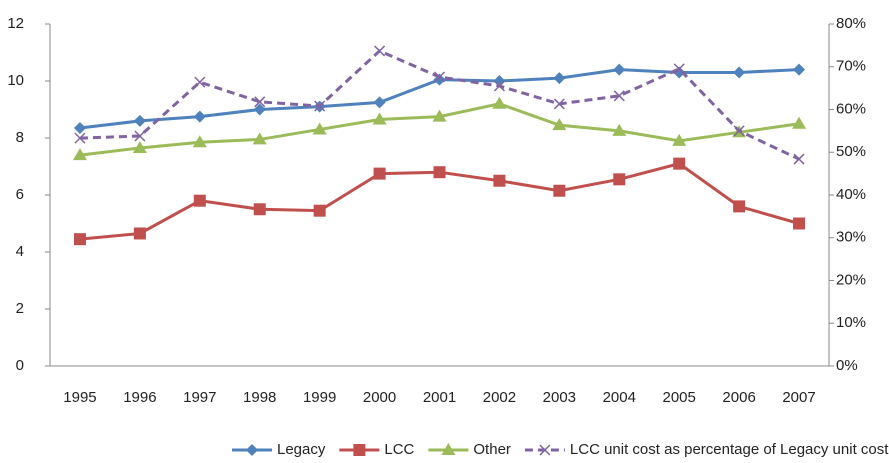 This screenshot has height=463, width=889. What do you see at coordinates (679, 397) in the screenshot?
I see `x-tick-label: 2005` at bounding box center [679, 397].